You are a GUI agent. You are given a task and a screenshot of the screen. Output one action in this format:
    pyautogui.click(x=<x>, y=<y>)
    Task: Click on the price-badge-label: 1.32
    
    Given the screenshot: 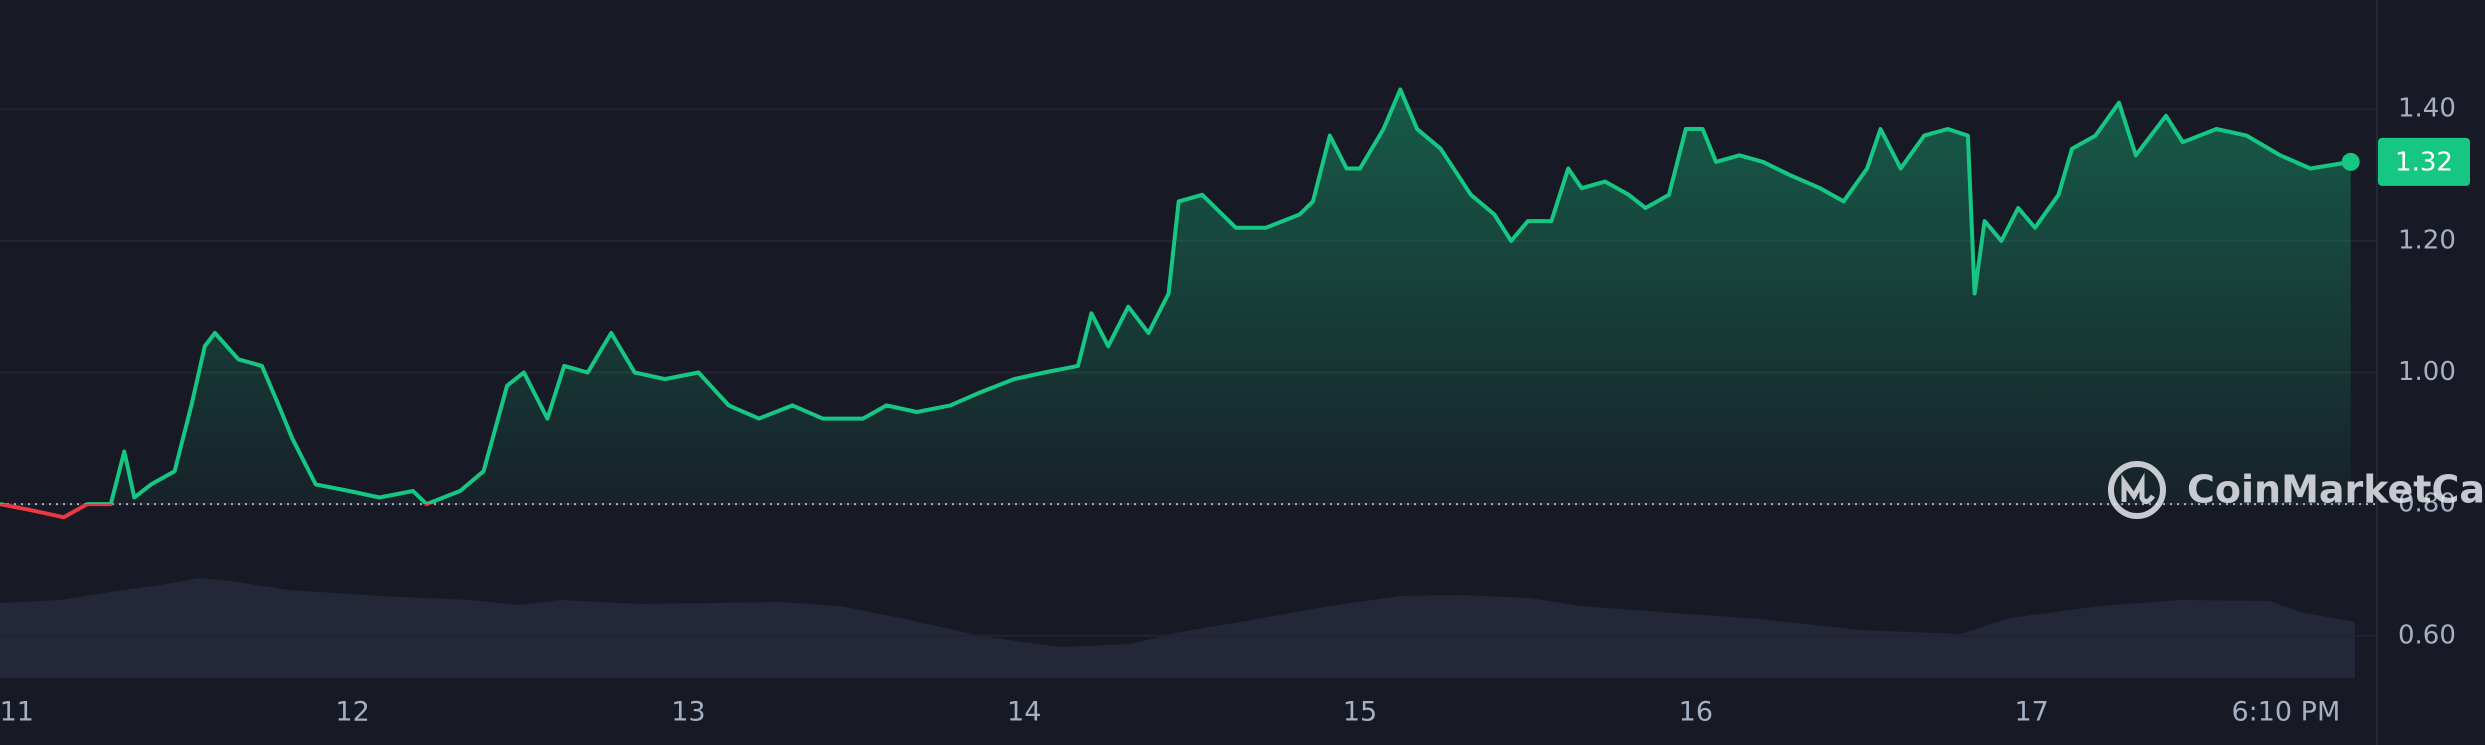 What is the action you would take?
    pyautogui.click(x=2424, y=162)
    